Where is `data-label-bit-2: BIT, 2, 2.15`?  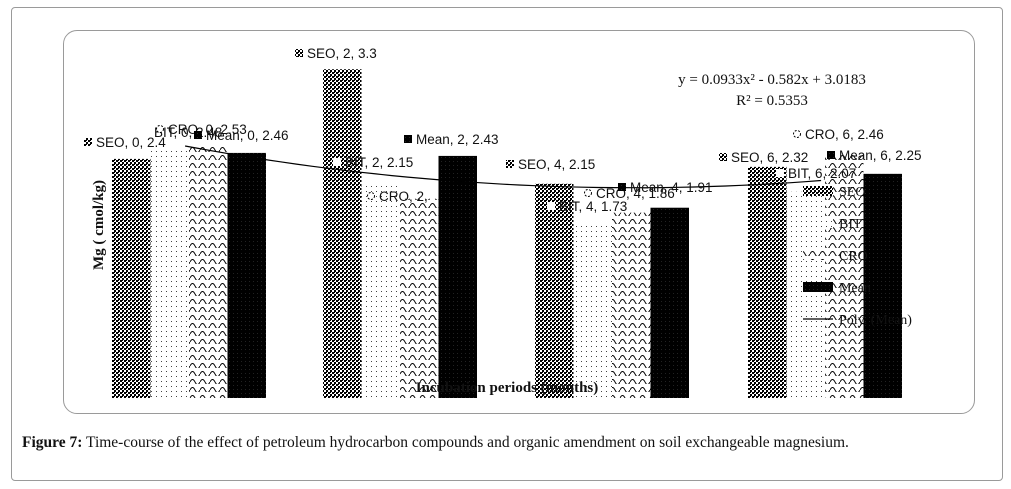 data-label-bit-2: BIT, 2, 2.15 is located at coordinates (373, 162).